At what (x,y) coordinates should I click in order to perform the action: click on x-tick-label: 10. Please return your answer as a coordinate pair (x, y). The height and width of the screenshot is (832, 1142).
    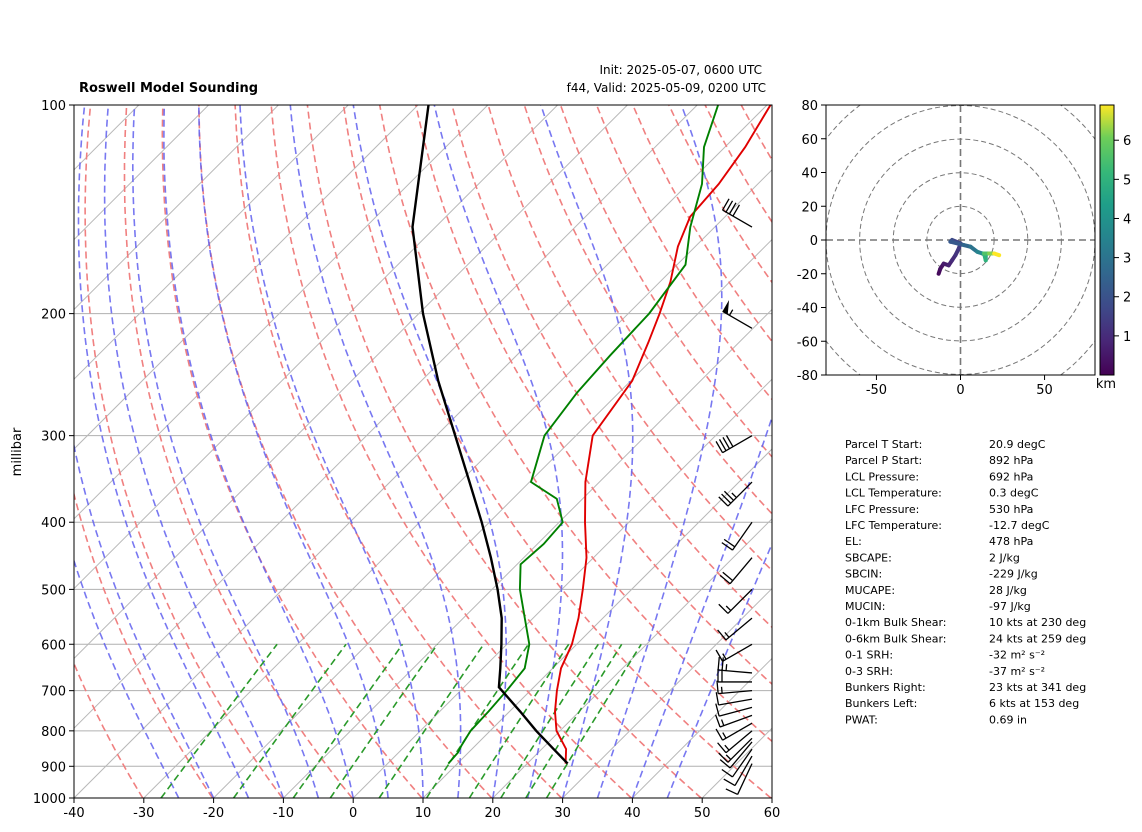
    Looking at the image, I should click on (423, 813).